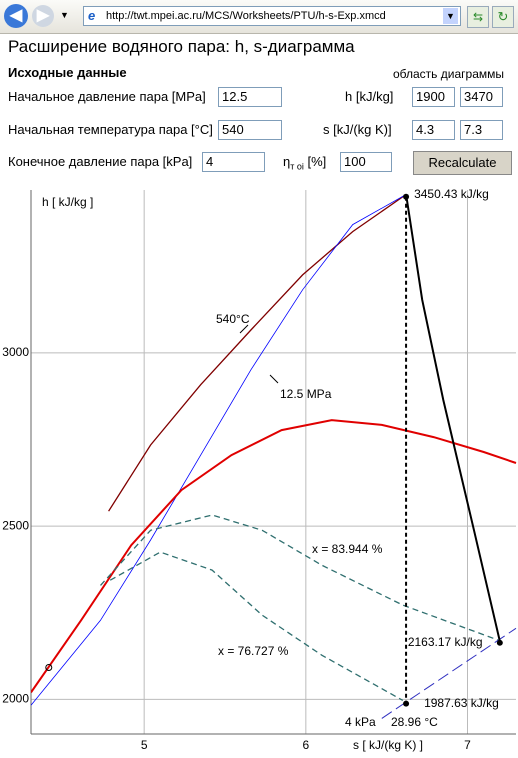  Describe the element at coordinates (92, 15) in the screenshot. I see `ie-icon: e` at that location.